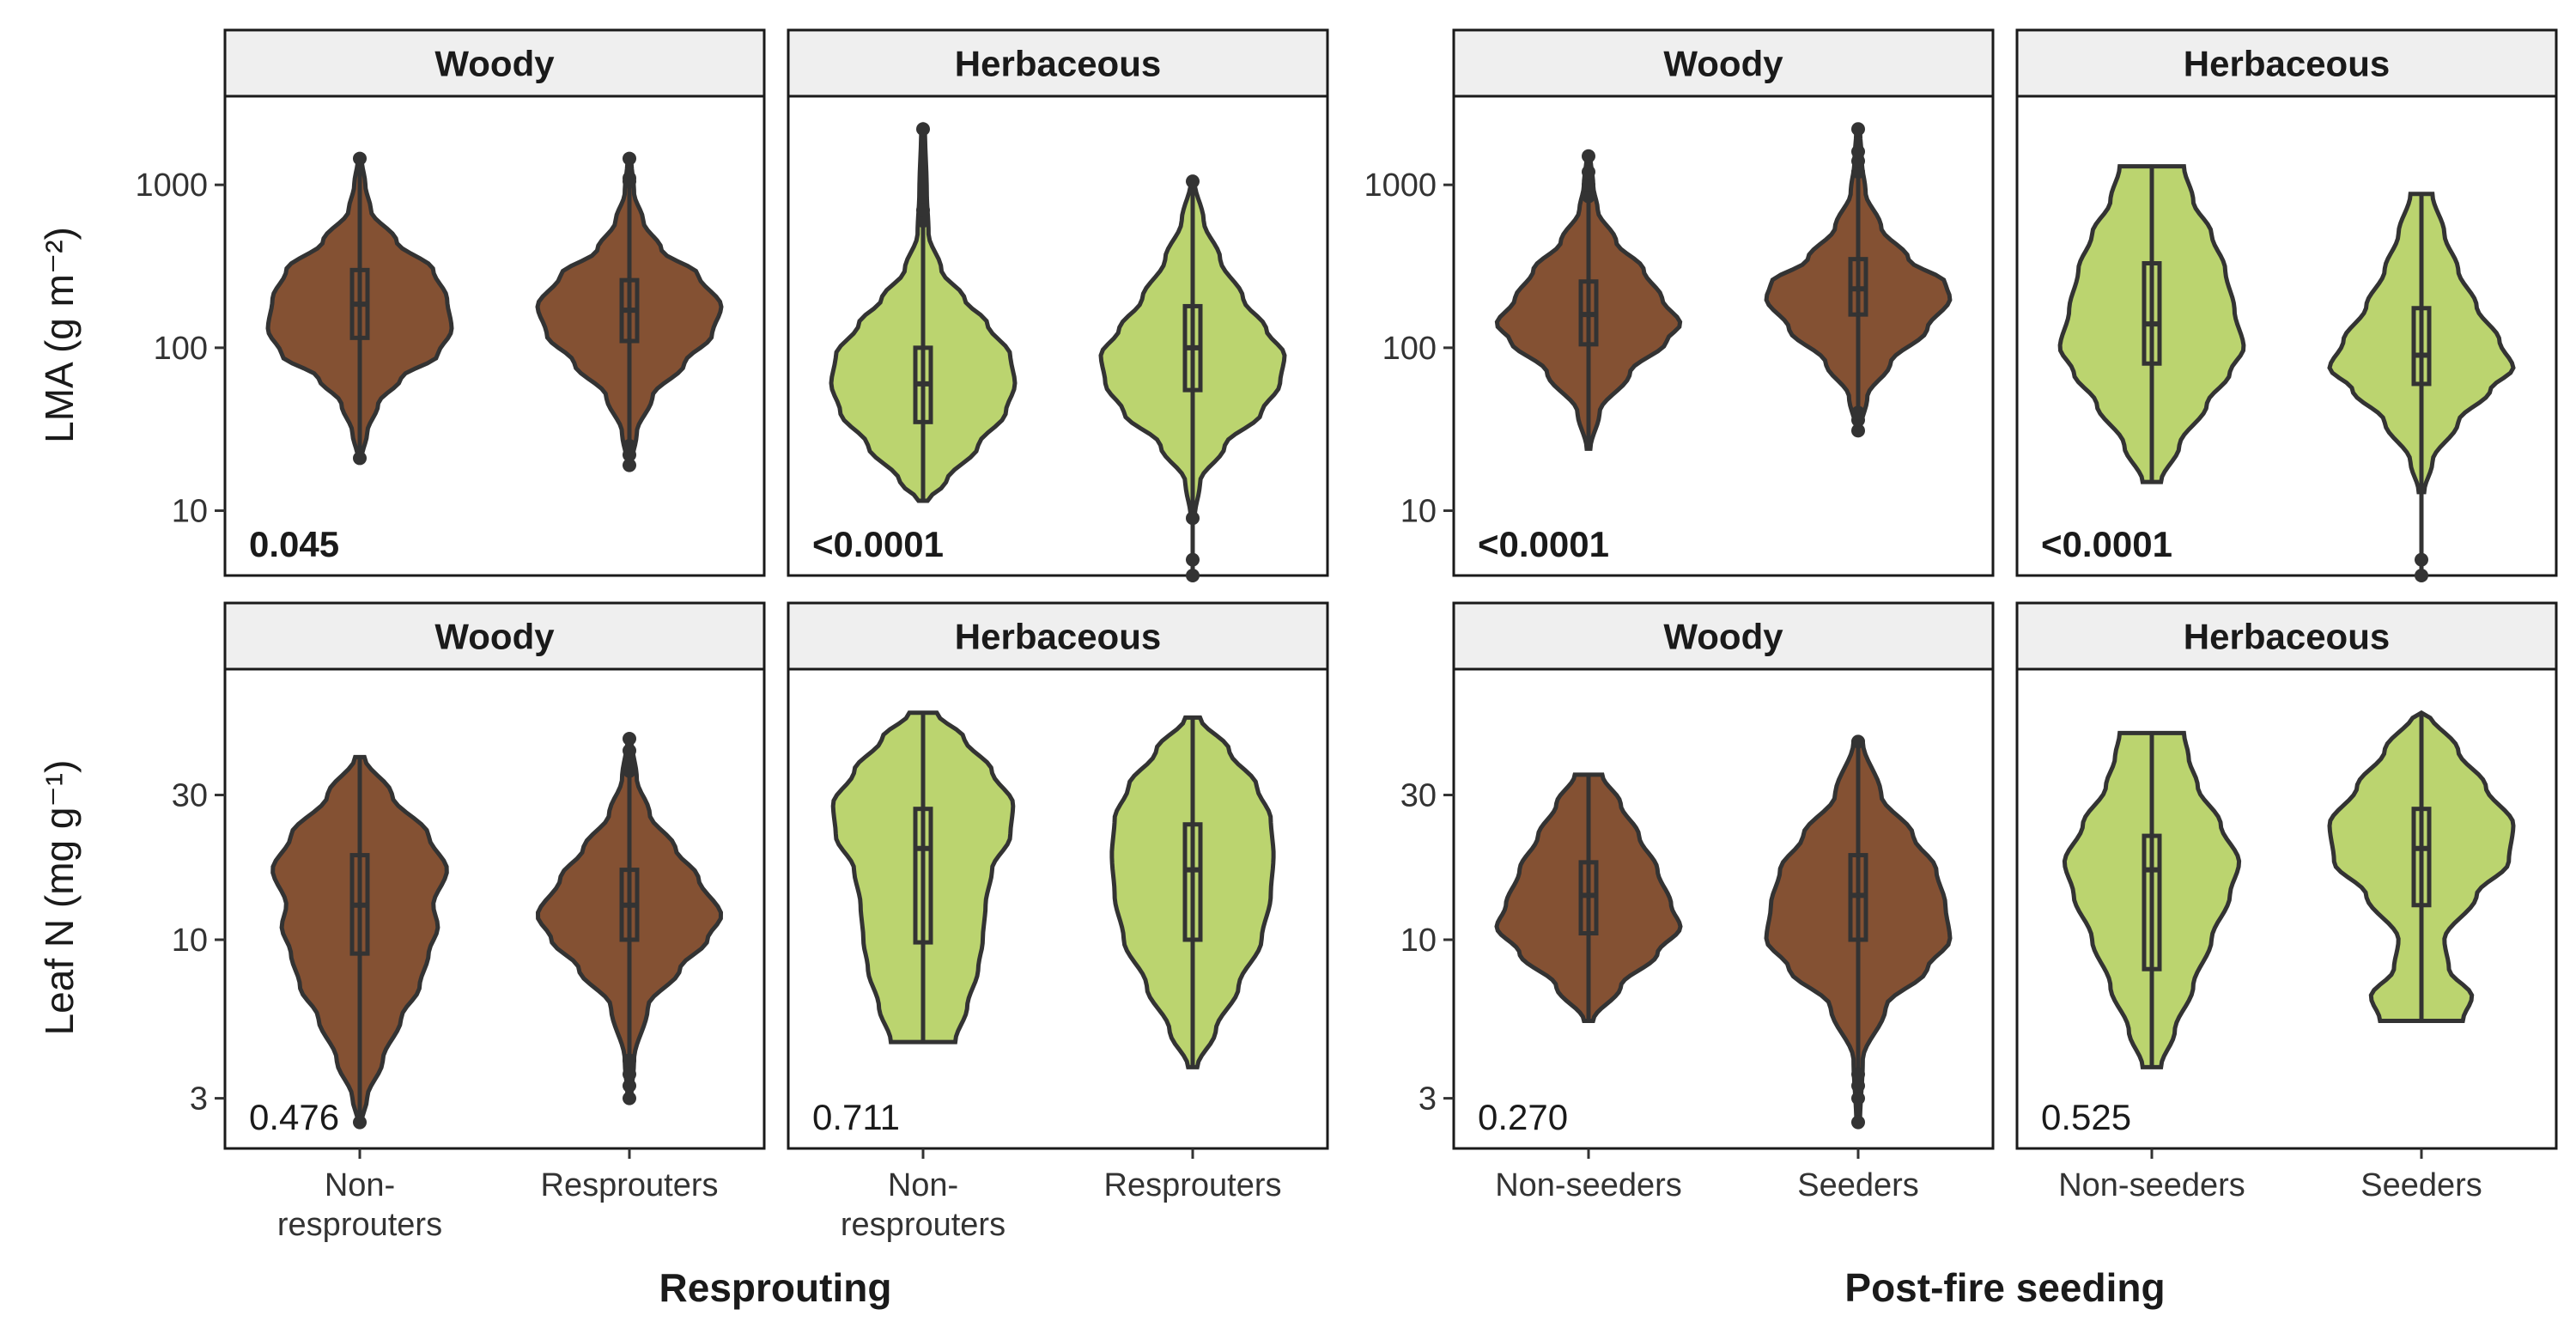  I want to click on x-axis-title-post-fire-seeding: Post-fire seeding, so click(2004, 1287).